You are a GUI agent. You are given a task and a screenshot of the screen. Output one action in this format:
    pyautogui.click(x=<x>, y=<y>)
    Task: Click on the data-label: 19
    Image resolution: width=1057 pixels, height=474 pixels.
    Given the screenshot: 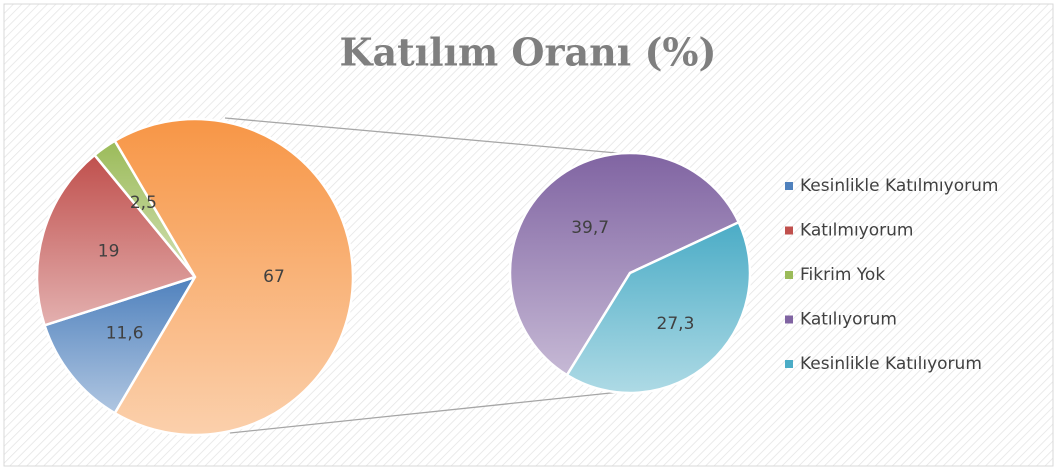 What is the action you would take?
    pyautogui.click(x=109, y=252)
    